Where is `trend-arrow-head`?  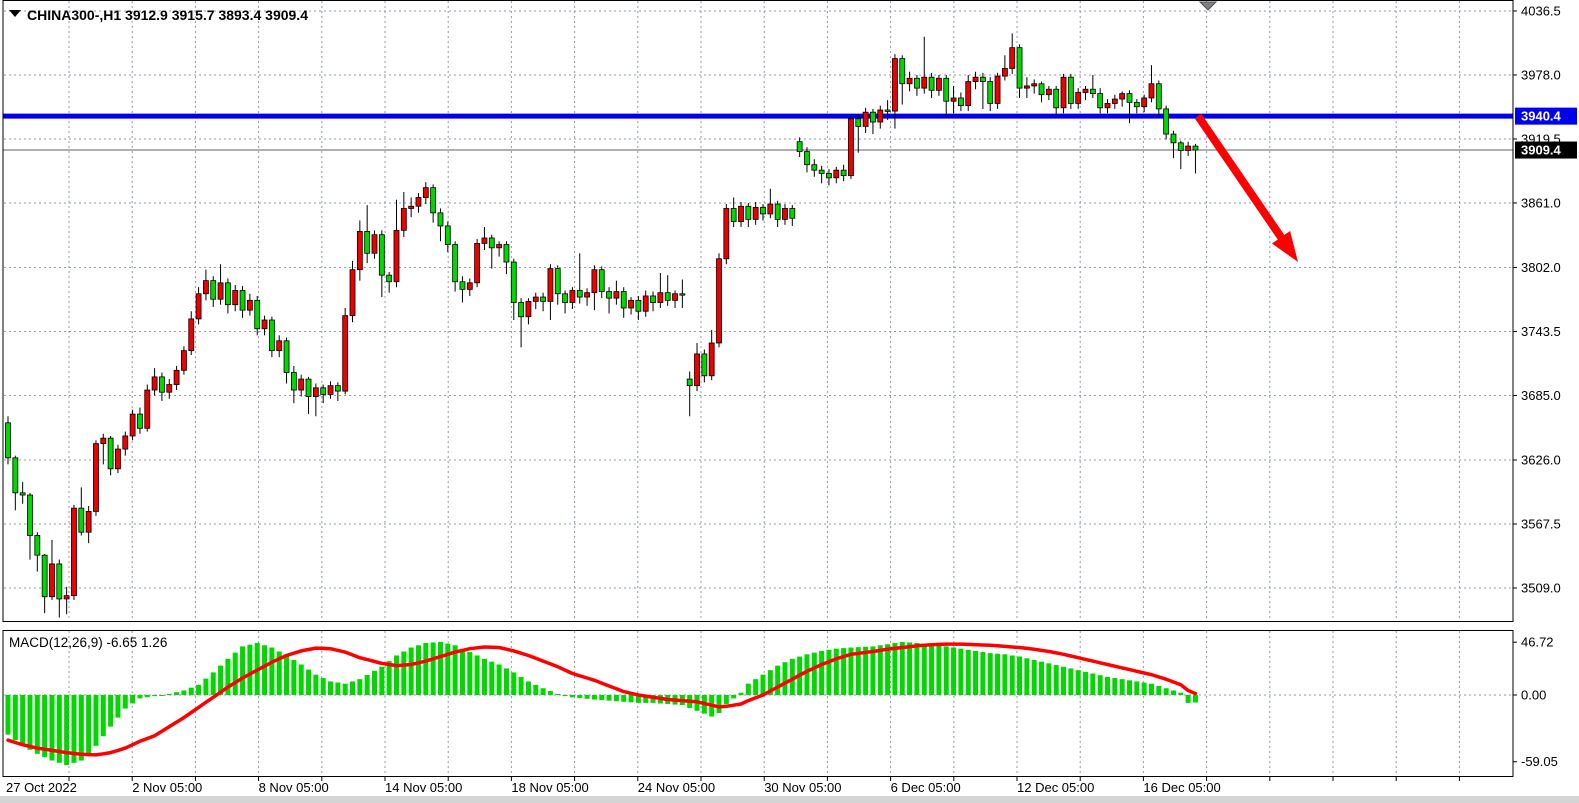
trend-arrow-head is located at coordinates (1284, 246).